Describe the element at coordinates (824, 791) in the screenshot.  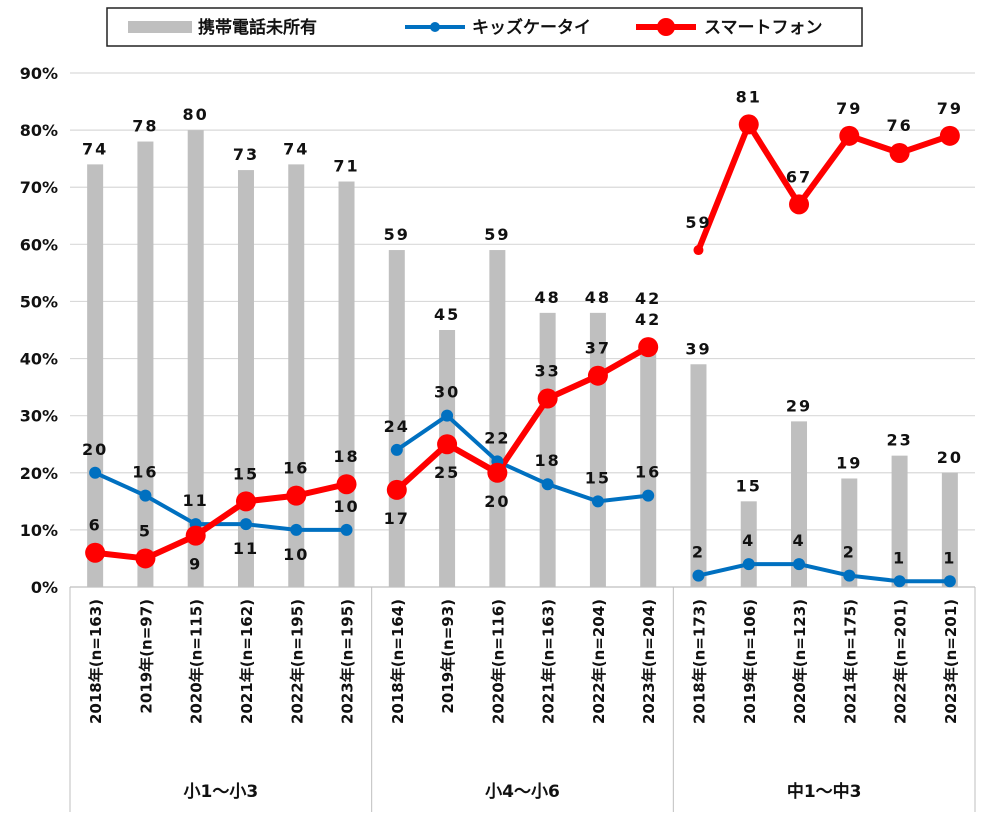
I see `group-label: 中1〜中3` at that location.